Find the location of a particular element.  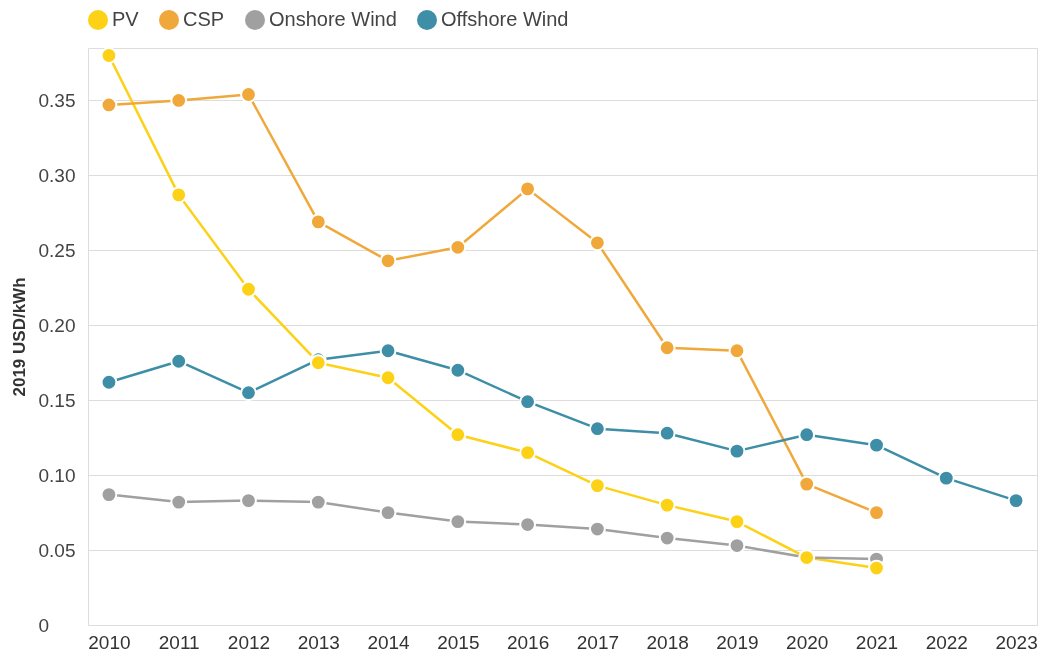

x-tick-label: 2020 is located at coordinates (807, 642).